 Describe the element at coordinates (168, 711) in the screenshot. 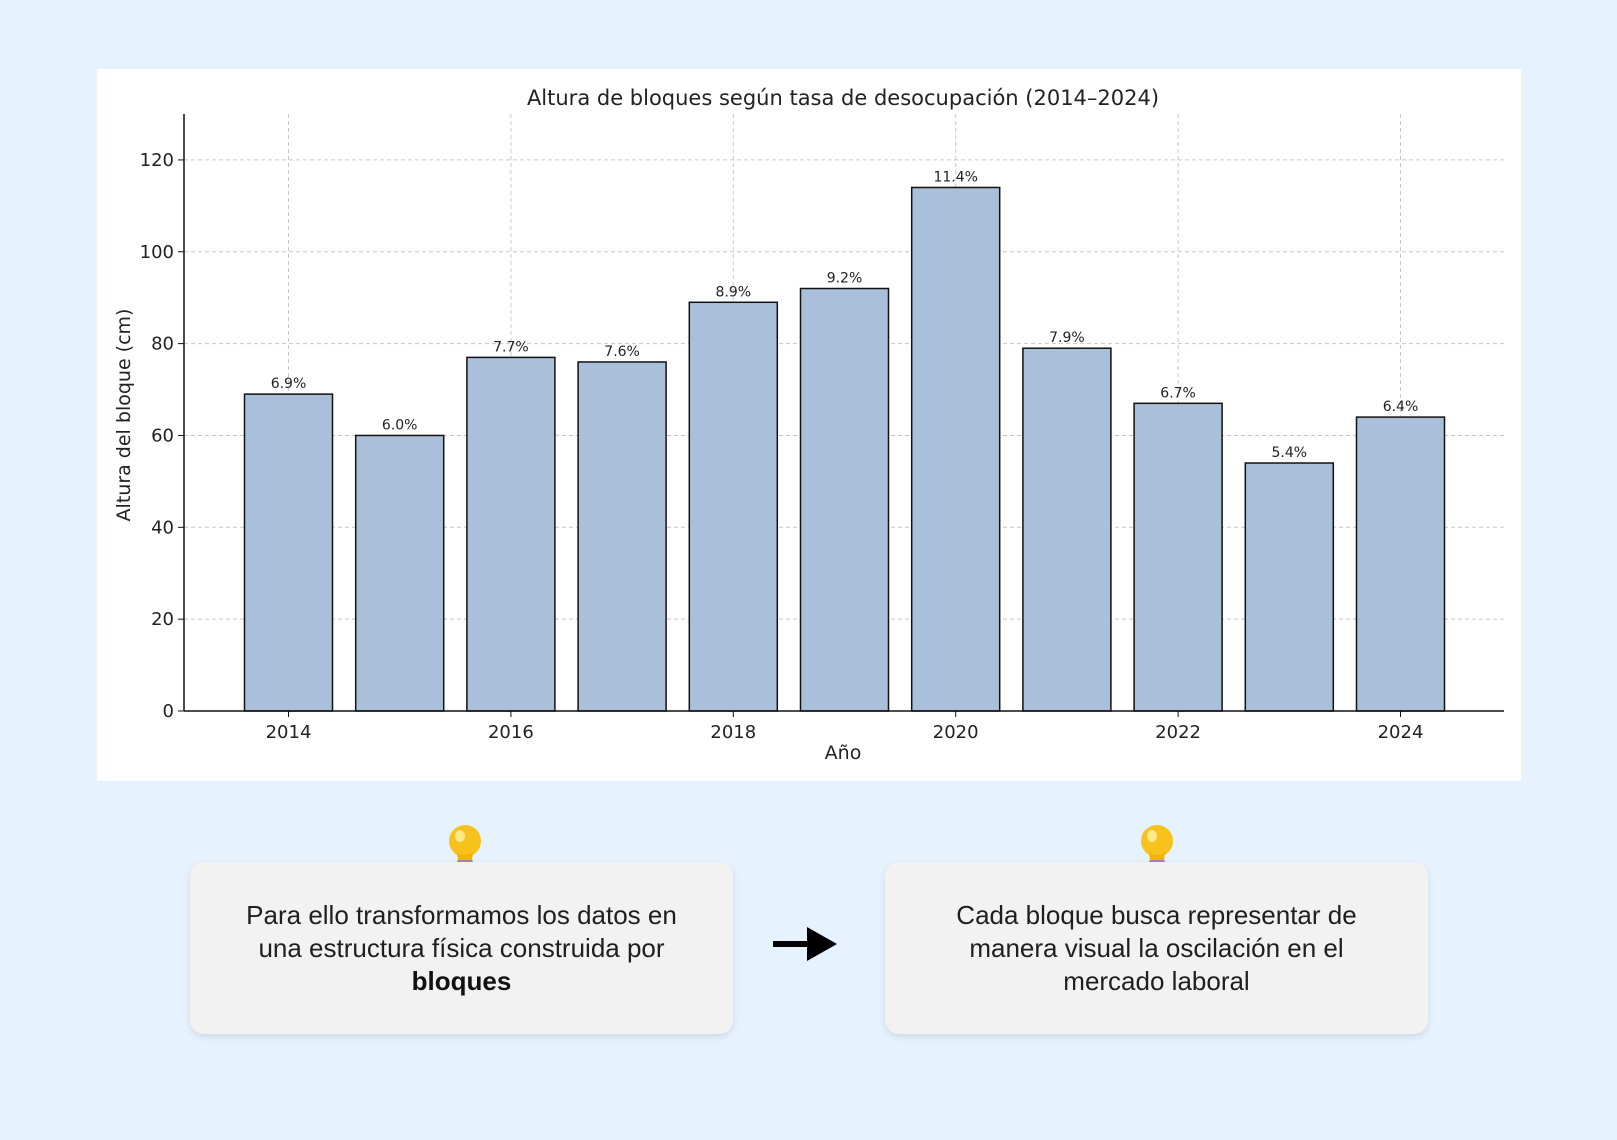

I see `y-tick-label: 0` at that location.